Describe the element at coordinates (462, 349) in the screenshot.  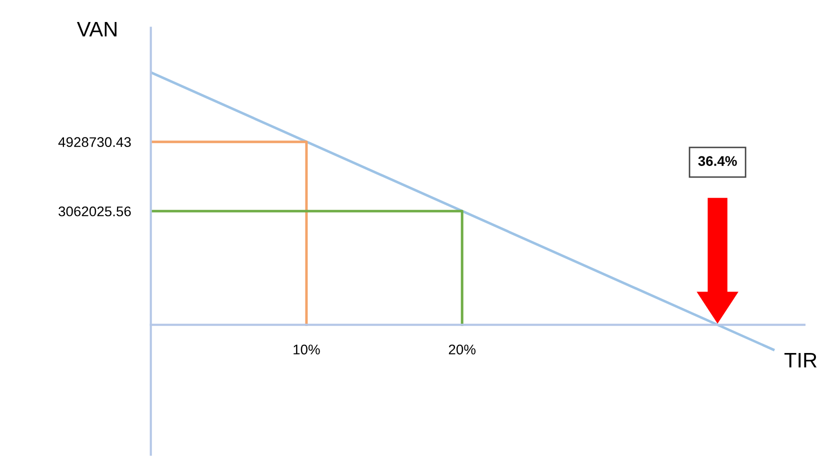
I see `x-tick-label: 20%` at that location.